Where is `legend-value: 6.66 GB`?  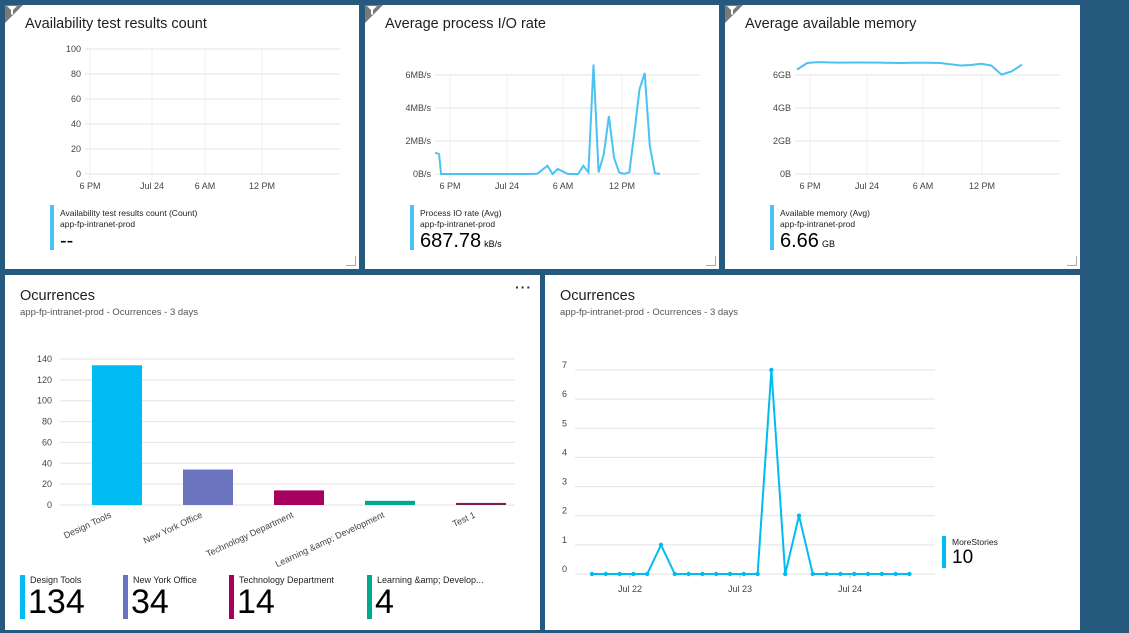 legend-value: 6.66 GB is located at coordinates (807, 241).